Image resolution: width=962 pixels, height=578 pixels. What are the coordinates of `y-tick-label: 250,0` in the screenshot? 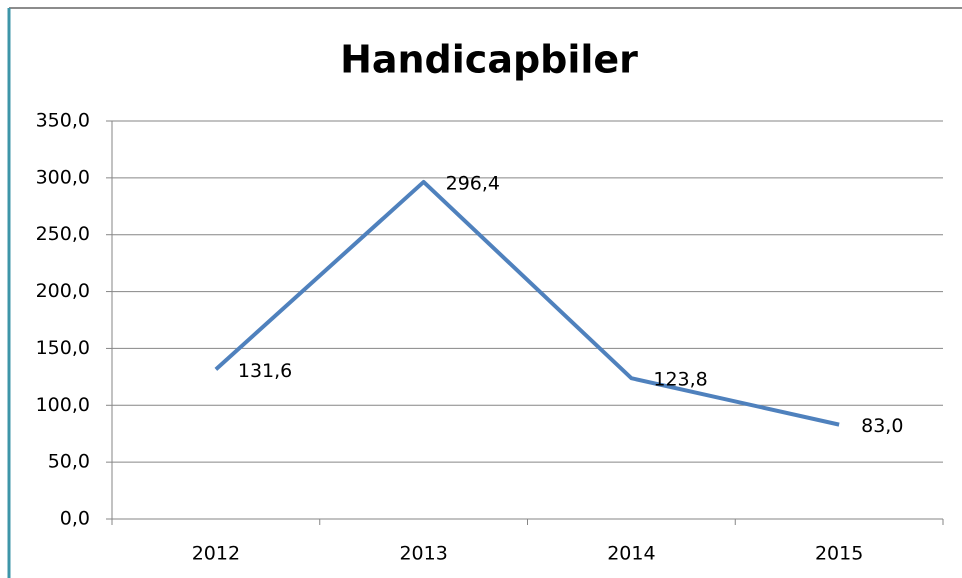 It's located at (63, 234).